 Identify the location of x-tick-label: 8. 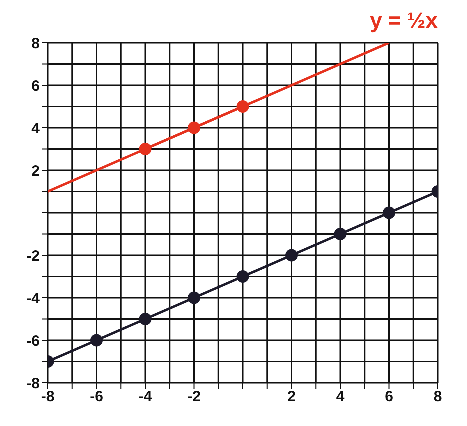
(438, 397).